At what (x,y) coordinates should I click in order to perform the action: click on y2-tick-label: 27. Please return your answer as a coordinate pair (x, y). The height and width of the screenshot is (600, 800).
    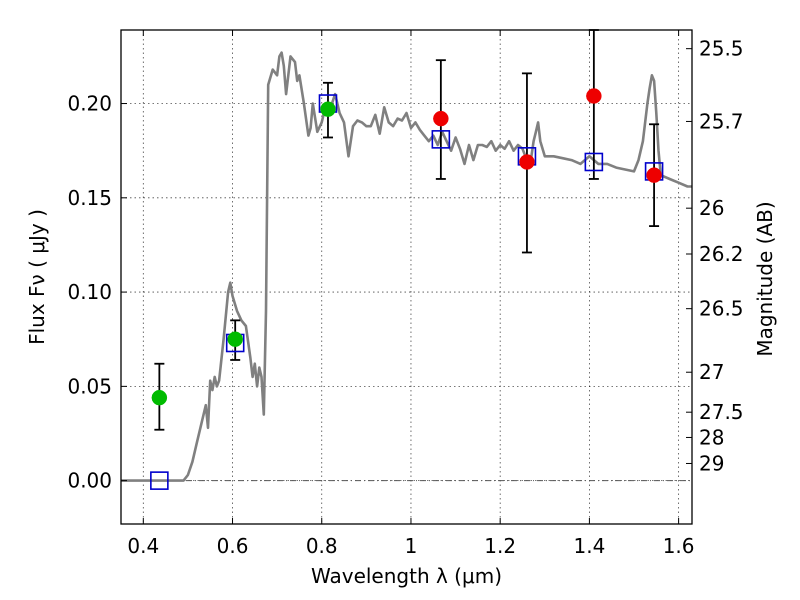
    Looking at the image, I should click on (711, 372).